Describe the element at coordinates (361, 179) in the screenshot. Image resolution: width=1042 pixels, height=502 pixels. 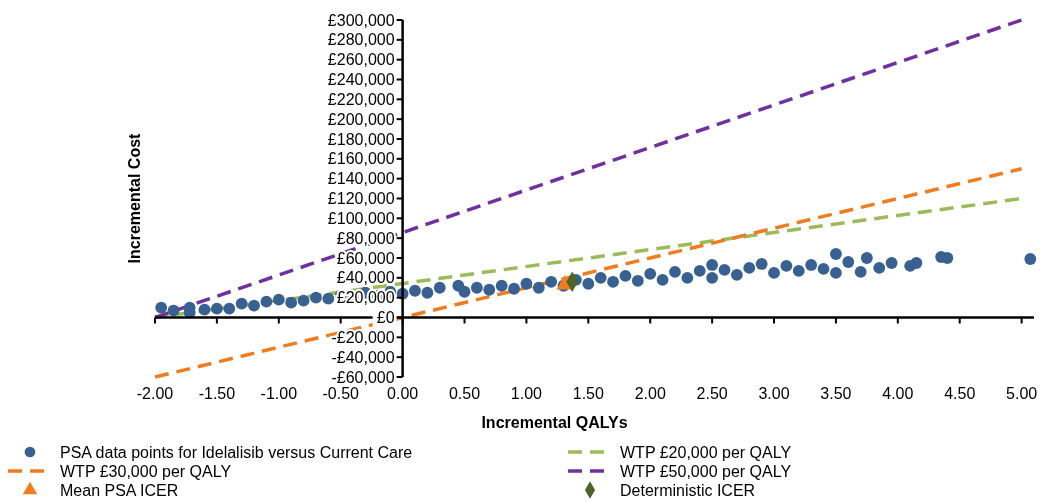
I see `y-tick-label: £140,000` at that location.